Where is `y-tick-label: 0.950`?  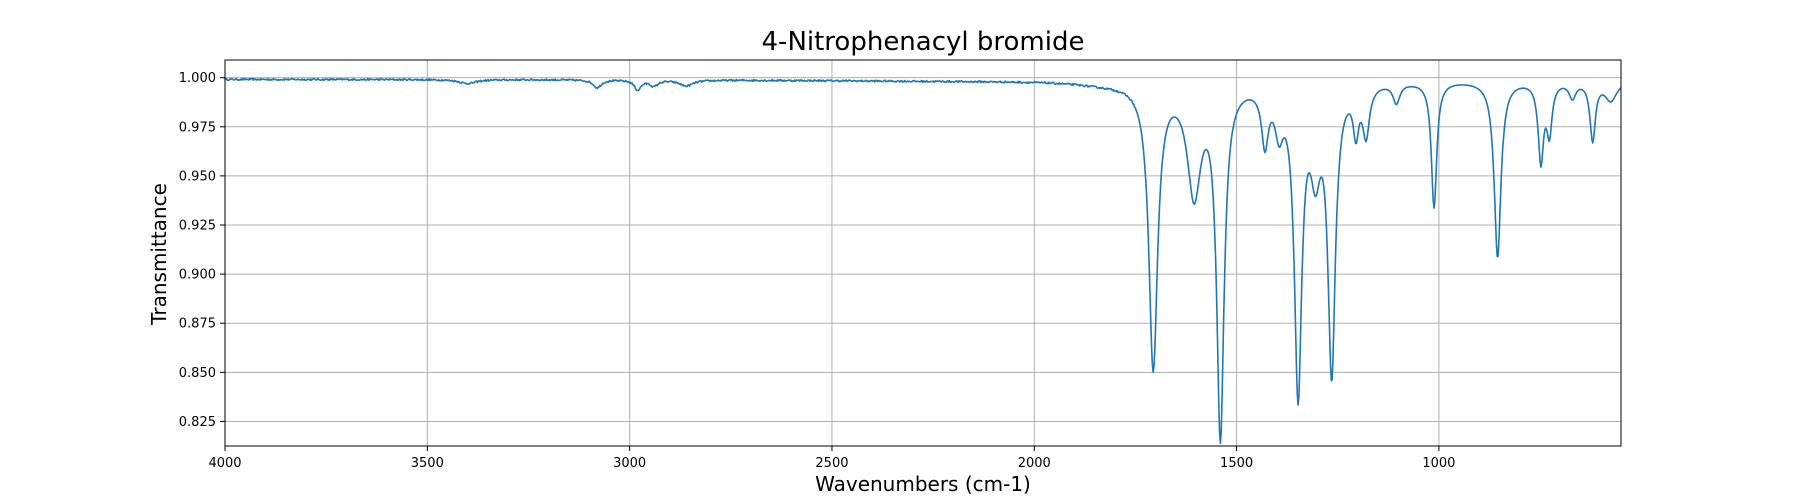
y-tick-label: 0.950 is located at coordinates (197, 176).